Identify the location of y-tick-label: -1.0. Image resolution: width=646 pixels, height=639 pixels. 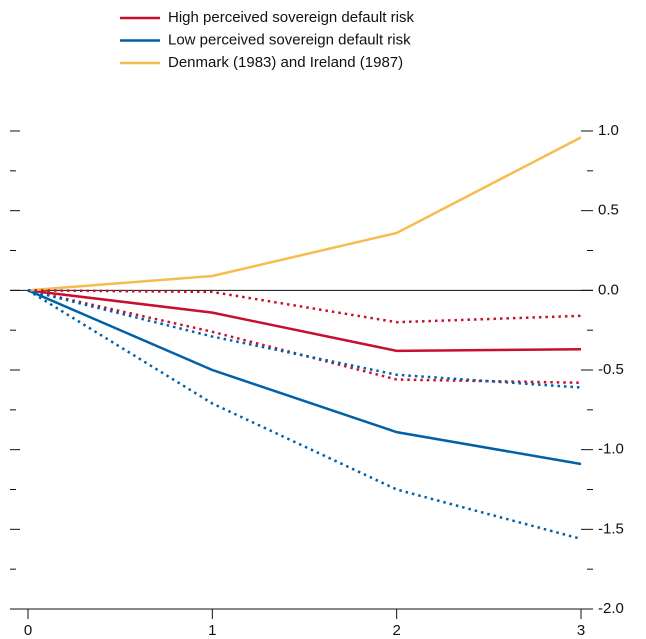
(611, 449).